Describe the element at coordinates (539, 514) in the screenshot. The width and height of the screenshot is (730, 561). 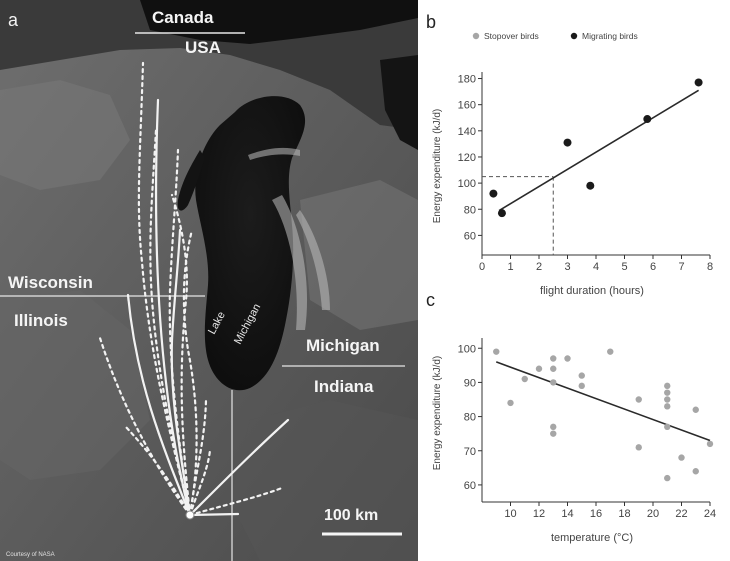
I see `x-tick-label: 12` at that location.